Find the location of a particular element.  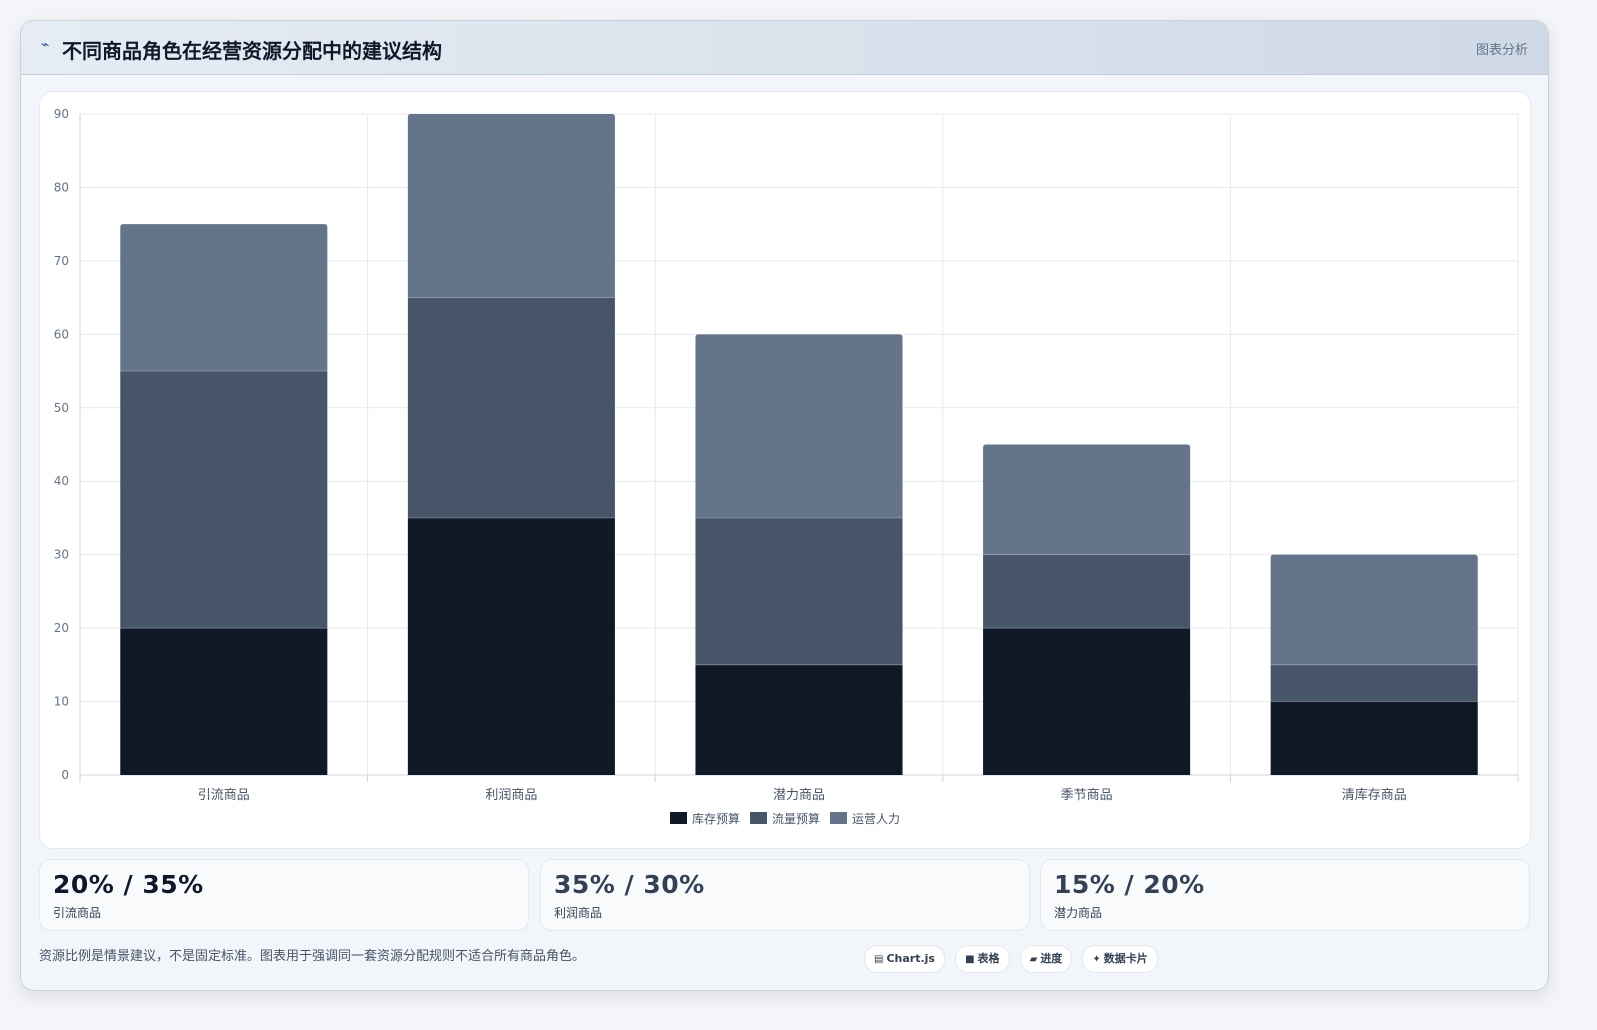

stat-card-profit: 35% / 30% 利润商品 is located at coordinates (785, 895).